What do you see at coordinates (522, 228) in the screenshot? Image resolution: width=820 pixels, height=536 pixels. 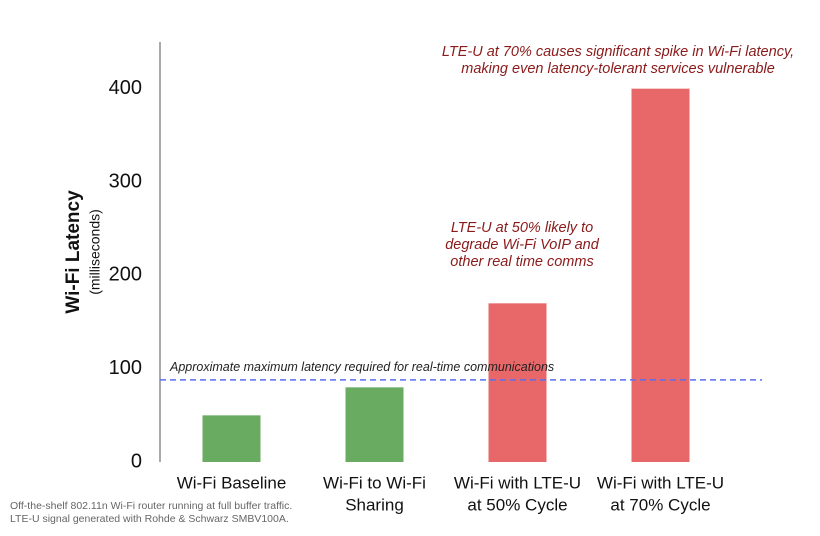 I see `annotation: LTE-U at 50% likely to` at bounding box center [522, 228].